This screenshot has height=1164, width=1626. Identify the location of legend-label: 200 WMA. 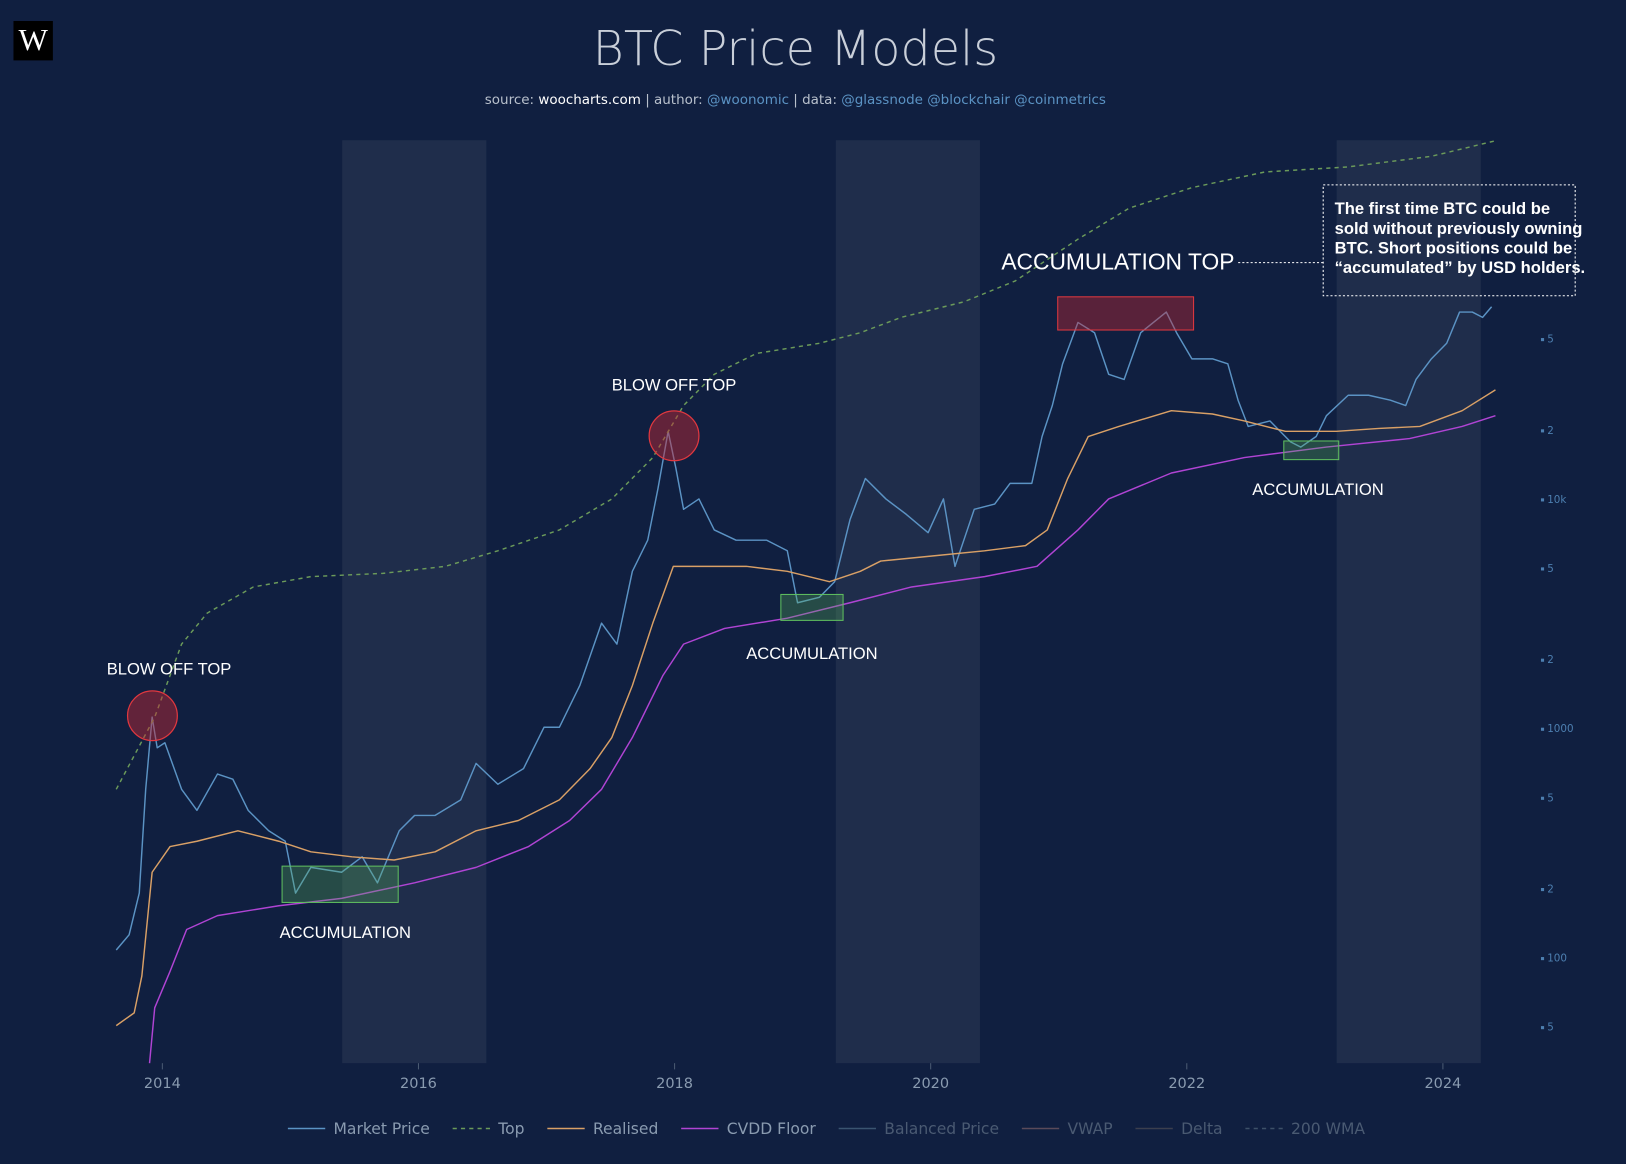
(1328, 1129).